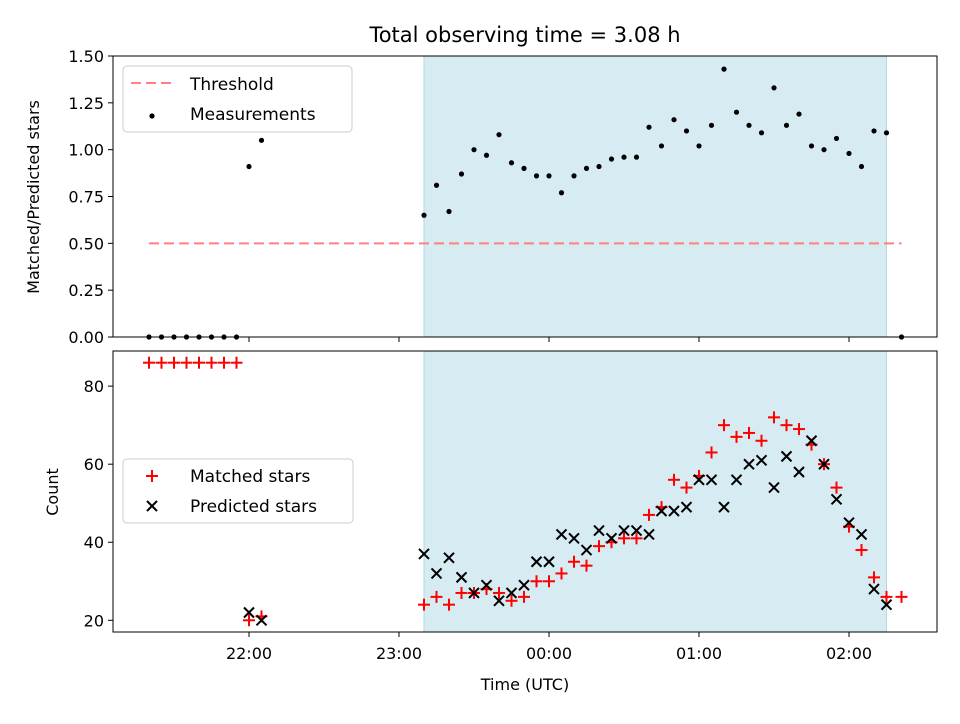  I want to click on measurements-legend-swatch, so click(152, 116).